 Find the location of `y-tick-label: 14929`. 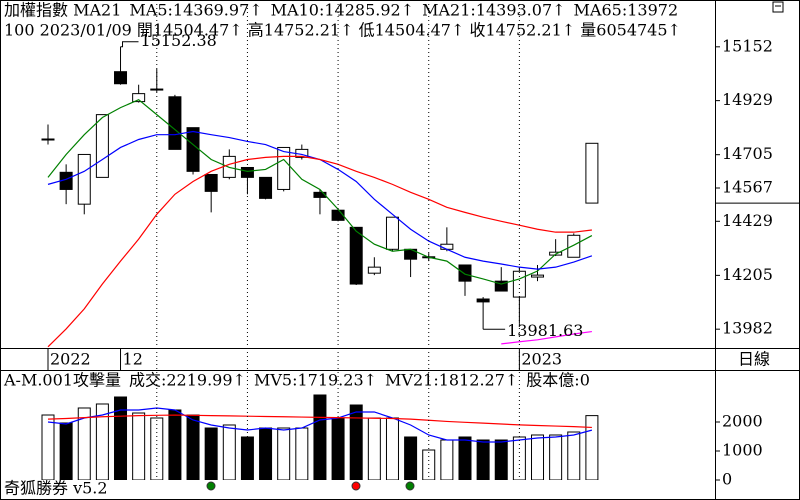

y-tick-label: 14929 is located at coordinates (747, 99).